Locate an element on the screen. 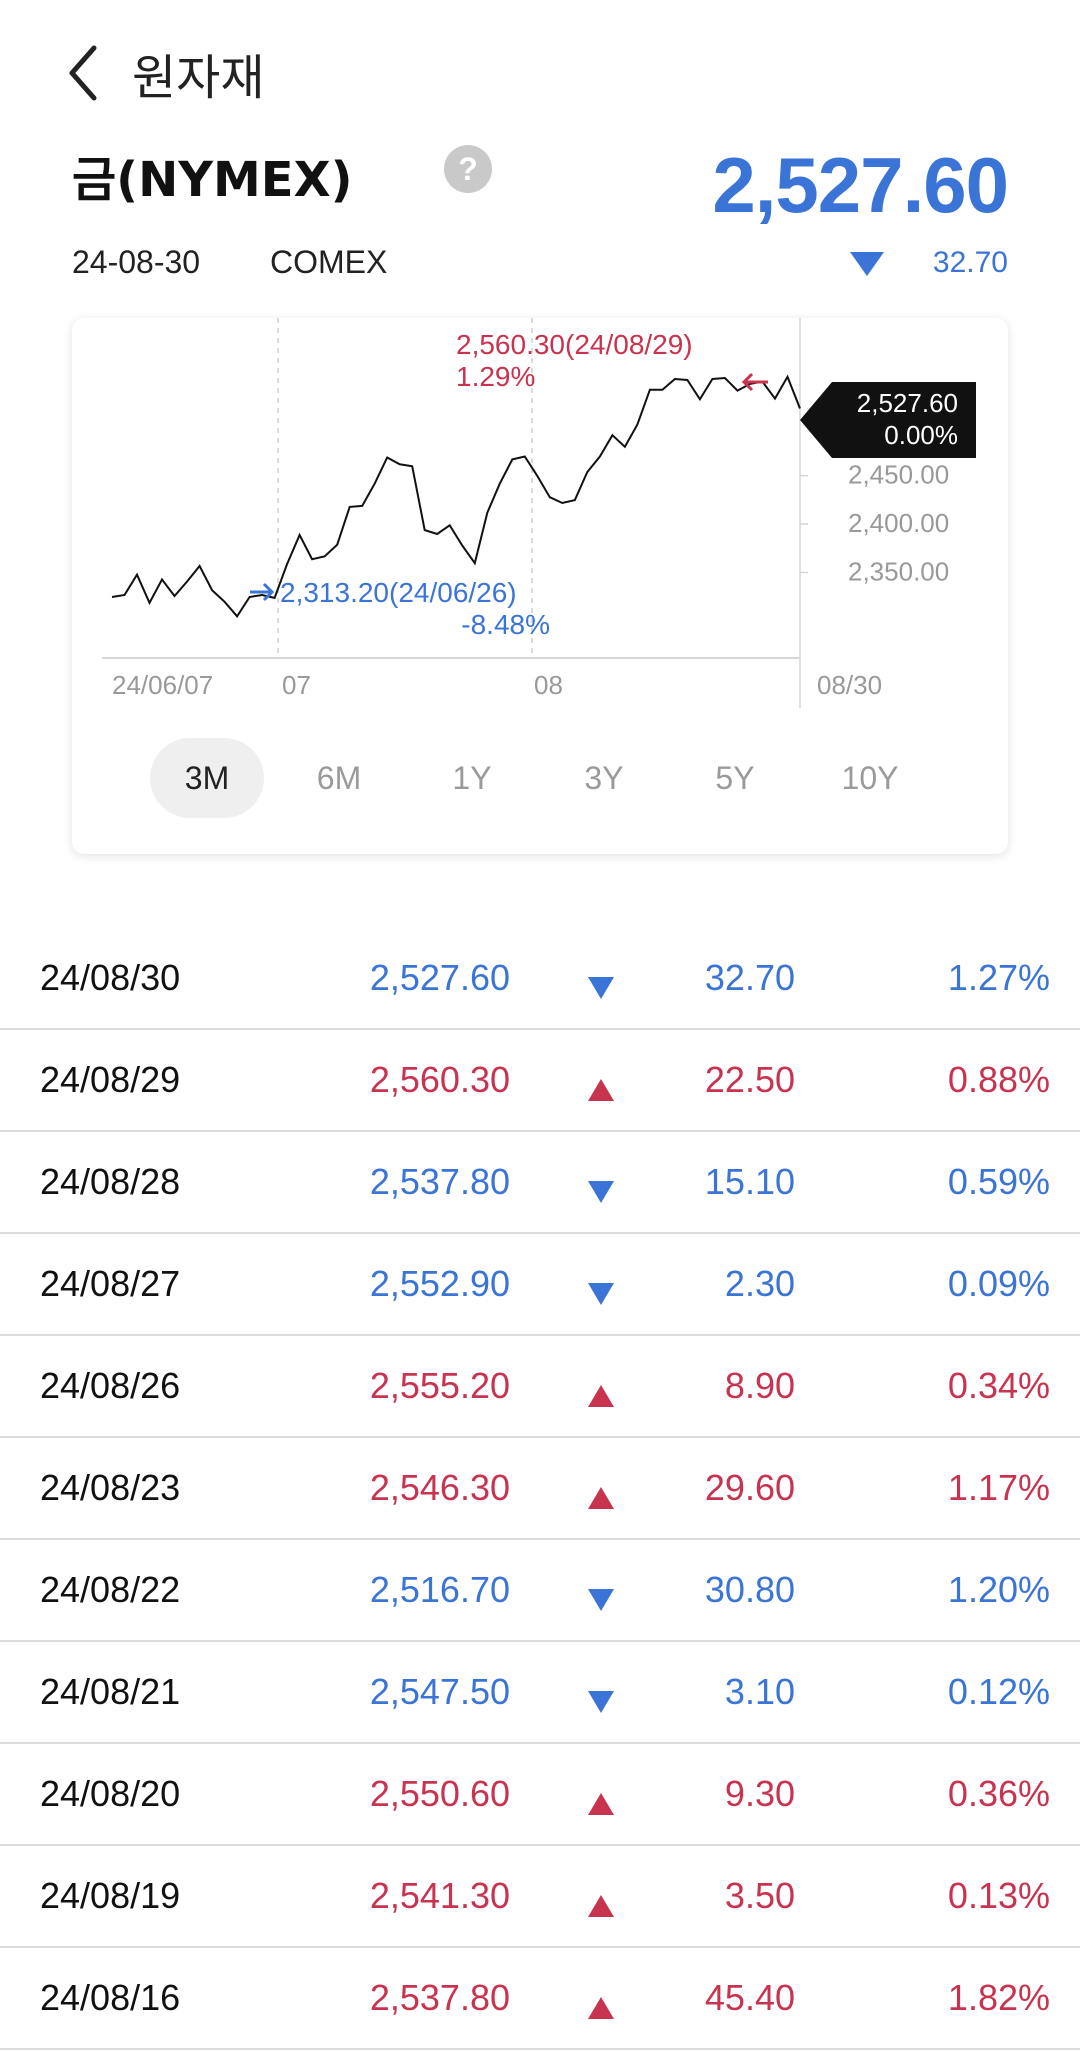 Image resolution: width=1080 pixels, height=2051 pixels. exchange-label: COMEX is located at coordinates (329, 262).